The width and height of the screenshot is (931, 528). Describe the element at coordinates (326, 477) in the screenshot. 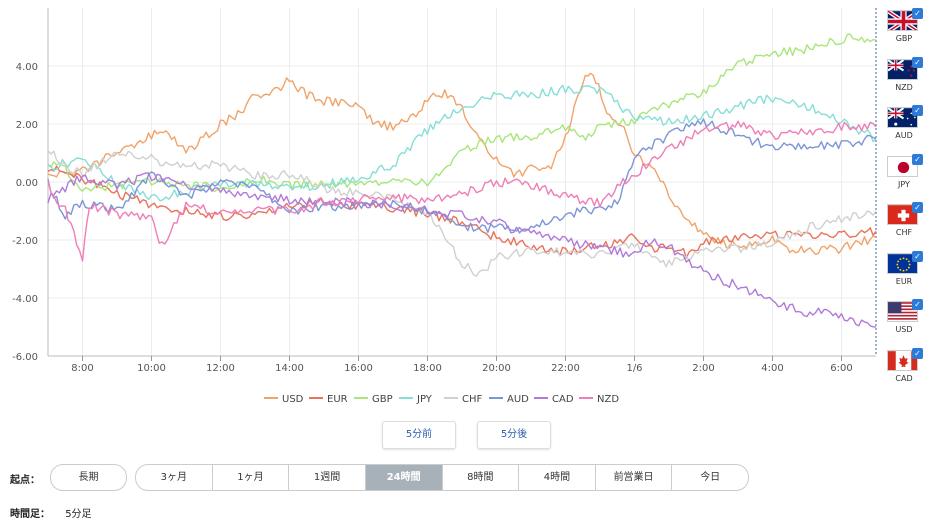

I see `period-button-1w: 1週間` at that location.